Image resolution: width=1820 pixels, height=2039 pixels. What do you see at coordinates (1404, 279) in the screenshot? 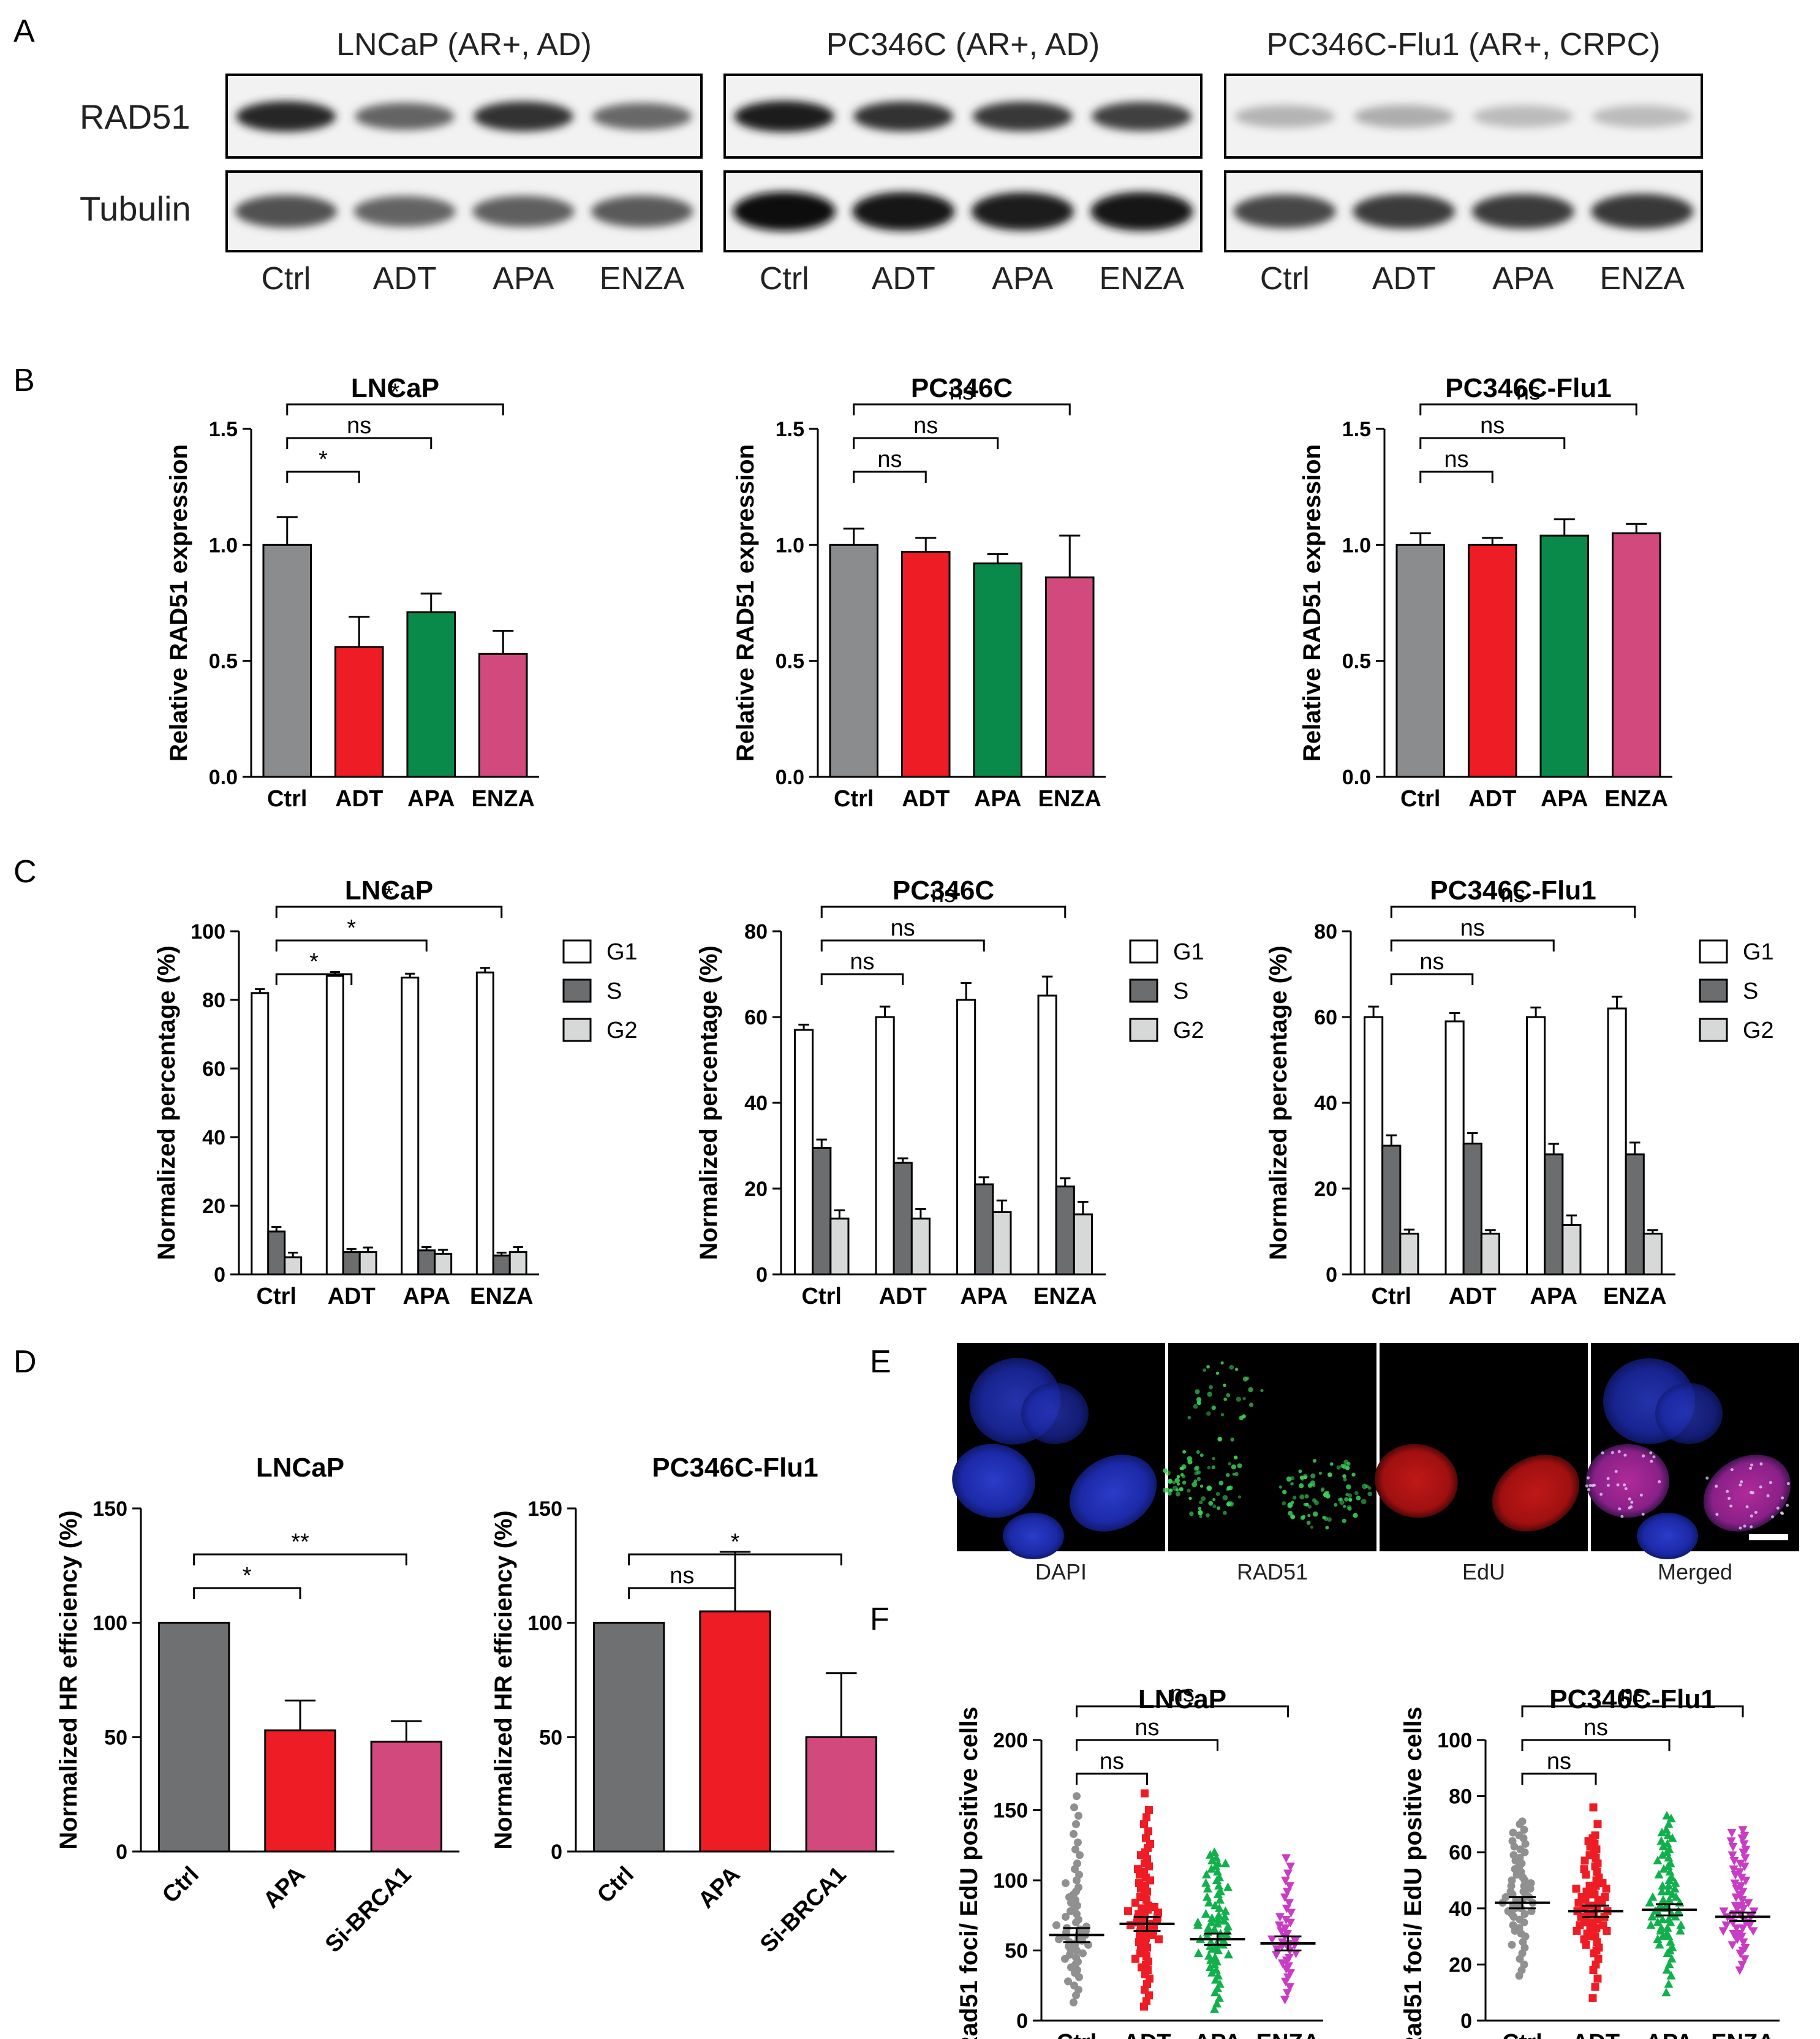
I see `lane-label: ADT` at bounding box center [1404, 279].